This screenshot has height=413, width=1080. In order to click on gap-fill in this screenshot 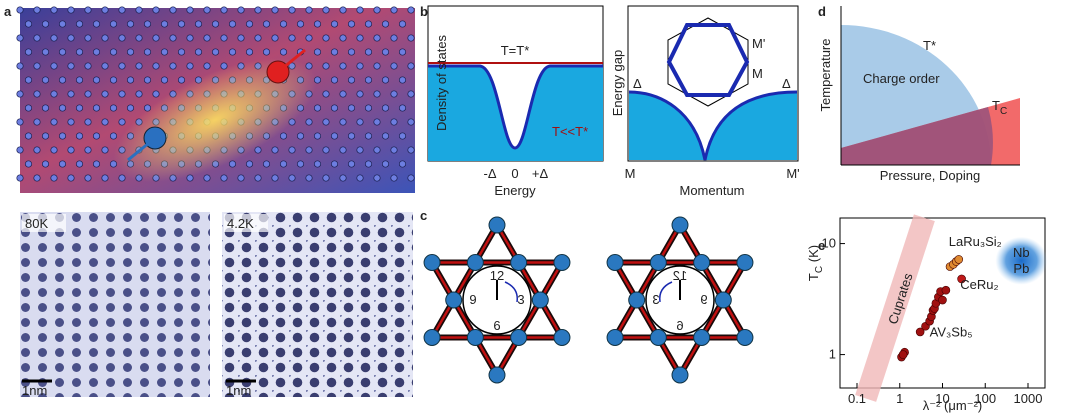, I will do `click(713, 126)`.